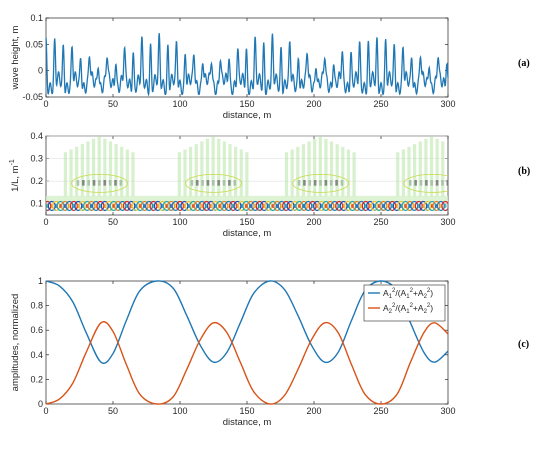 This screenshot has height=449, width=550. I want to click on panel-b-y-tick-label: 0.4, so click(36, 136).